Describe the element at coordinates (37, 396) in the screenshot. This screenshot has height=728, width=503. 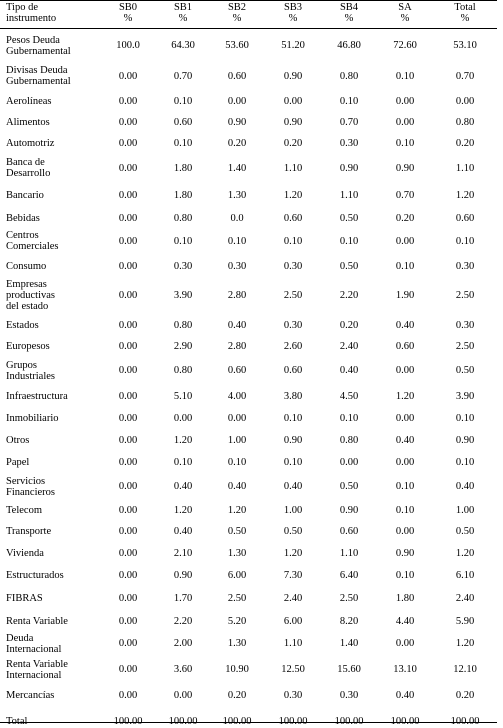
I see `row-label-line: Infraestructura` at that location.